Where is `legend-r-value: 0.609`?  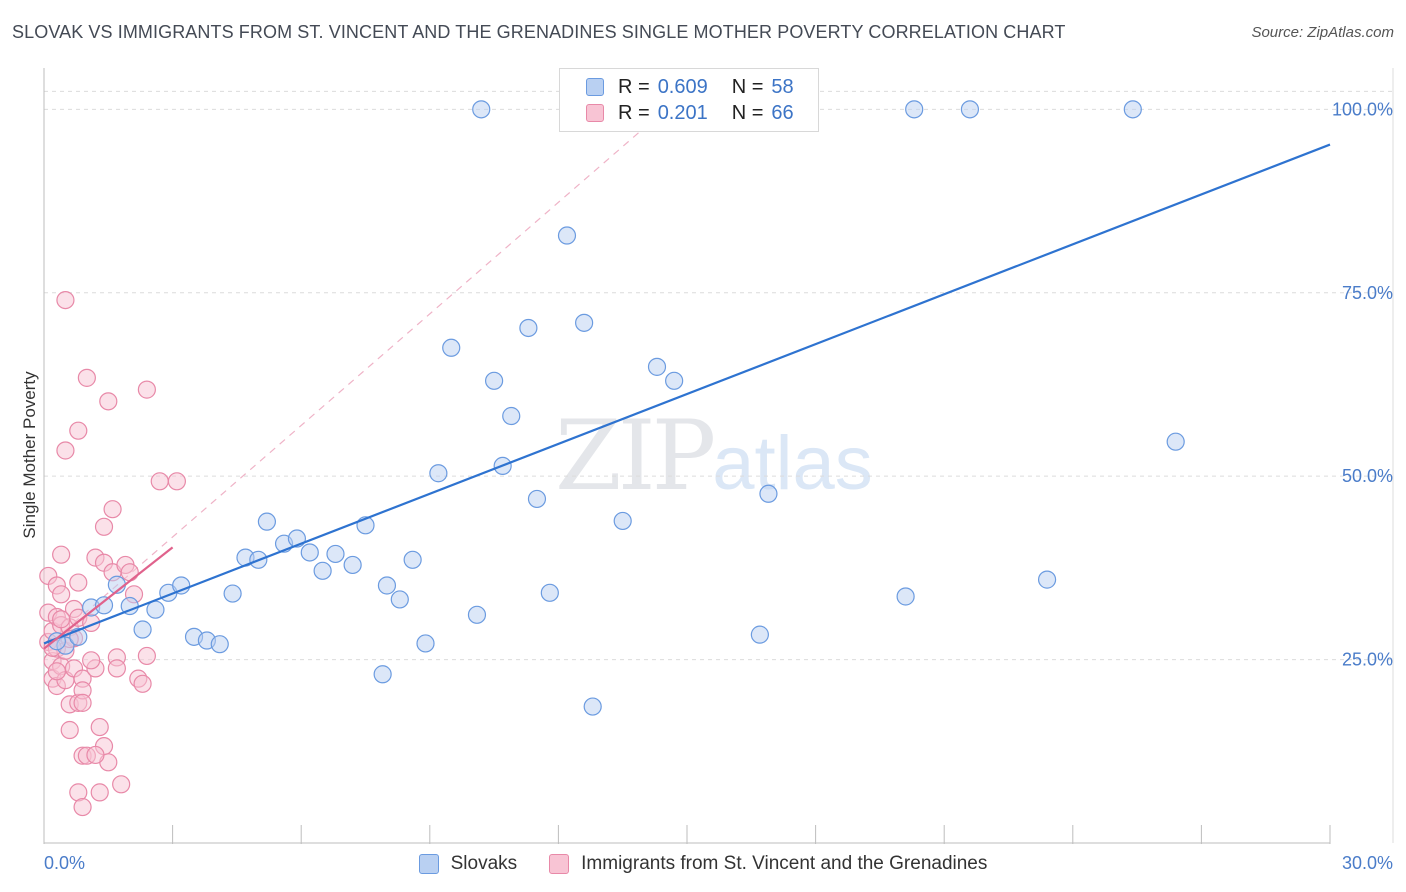 legend-r-value: 0.609 is located at coordinates (682, 86).